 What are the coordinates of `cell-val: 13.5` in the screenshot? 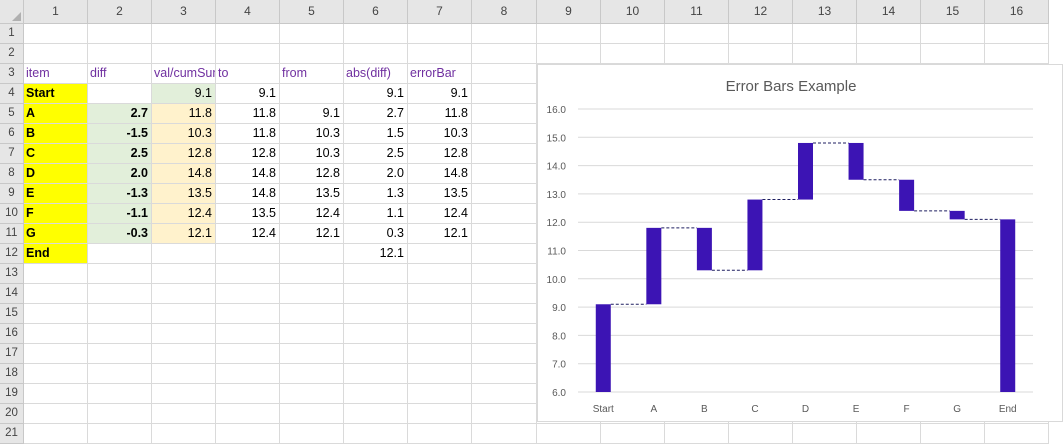 It's located at (184, 194).